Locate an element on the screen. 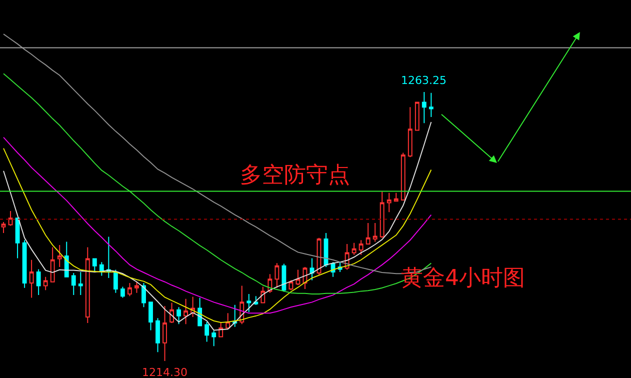 Image resolution: width=631 pixels, height=378 pixels. annotation: 多空防守点 is located at coordinates (295, 175).